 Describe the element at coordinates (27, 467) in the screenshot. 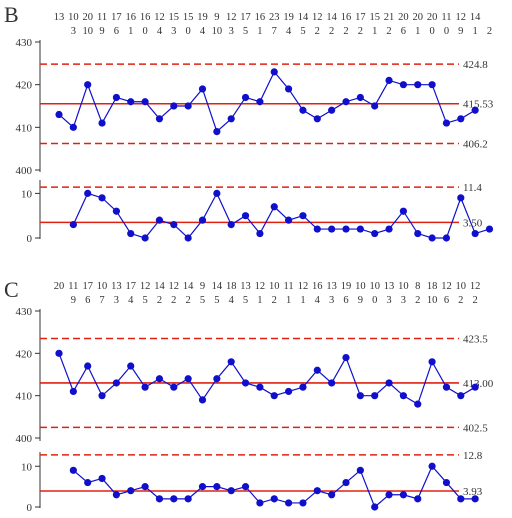

I see `y-tick-label: 10` at that location.